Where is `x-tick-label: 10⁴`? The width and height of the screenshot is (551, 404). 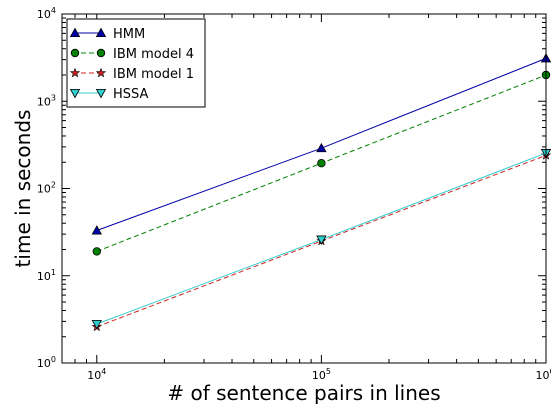 x-tick-label: 10⁴ is located at coordinates (96, 374).